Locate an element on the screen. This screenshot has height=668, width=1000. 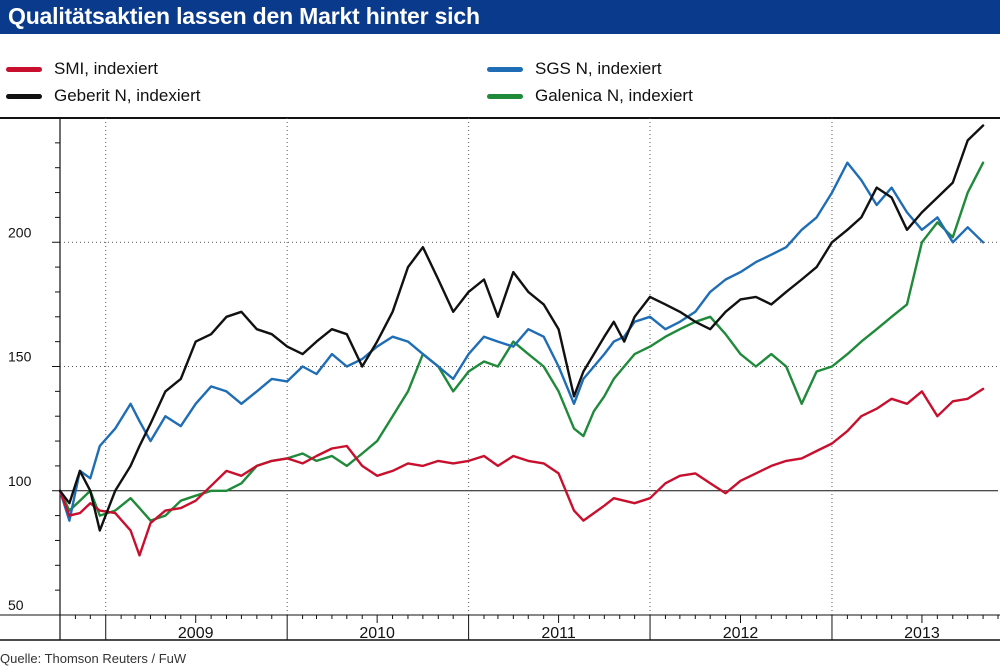
legend-item-galenica: Galenica N, indexiert is located at coordinates (590, 96).